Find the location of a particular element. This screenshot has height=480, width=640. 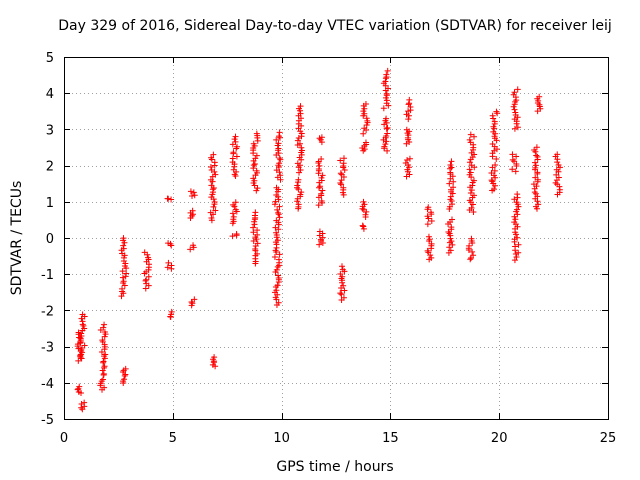

x-tick-labels: 0 5 10 15 20 25 is located at coordinates (338, 438).